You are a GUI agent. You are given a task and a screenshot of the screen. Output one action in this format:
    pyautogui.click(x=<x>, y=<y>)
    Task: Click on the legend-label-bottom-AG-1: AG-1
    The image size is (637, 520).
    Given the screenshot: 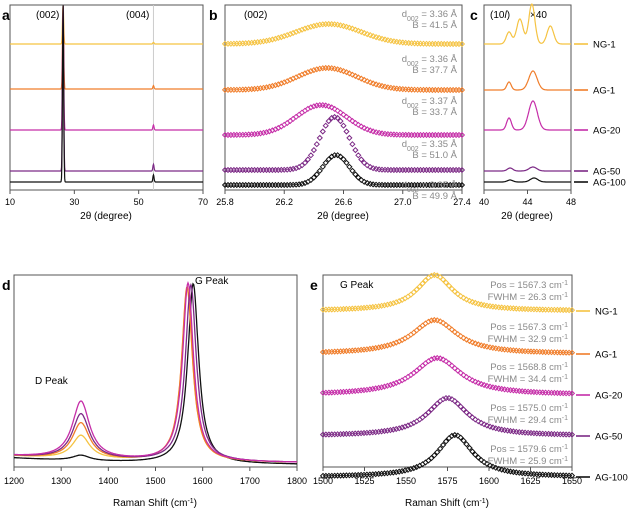 What is the action you would take?
    pyautogui.click(x=606, y=355)
    